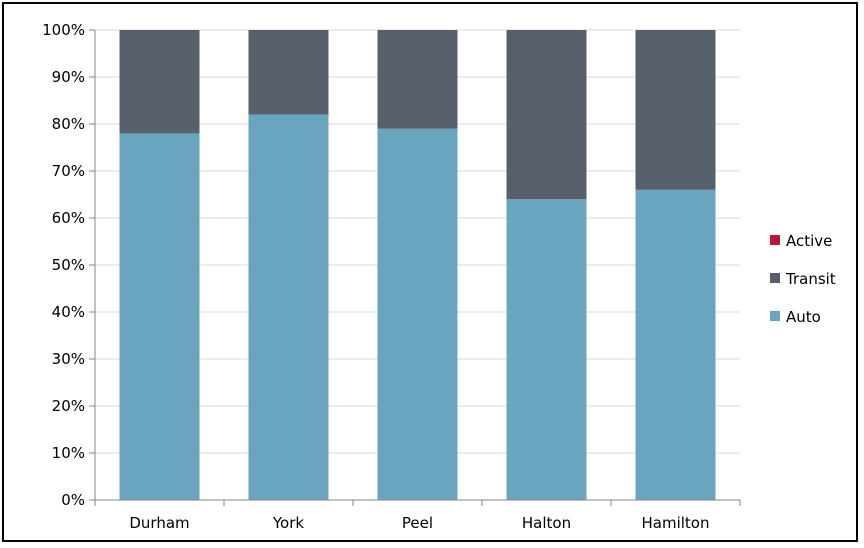  I want to click on y-tick-label: 30%, so click(68, 359).